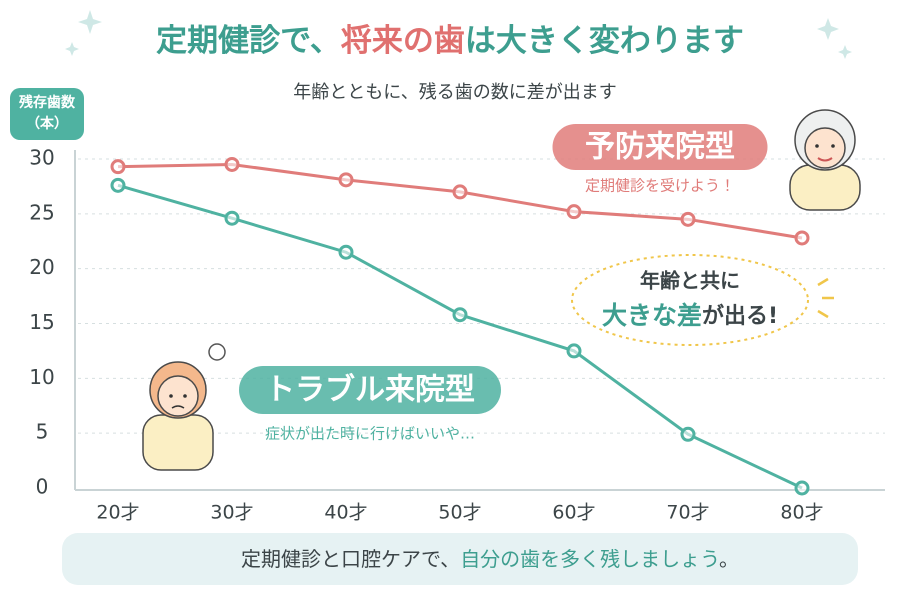 The width and height of the screenshot is (900, 600). I want to click on legend-label: トラブル来院型, so click(370, 390).